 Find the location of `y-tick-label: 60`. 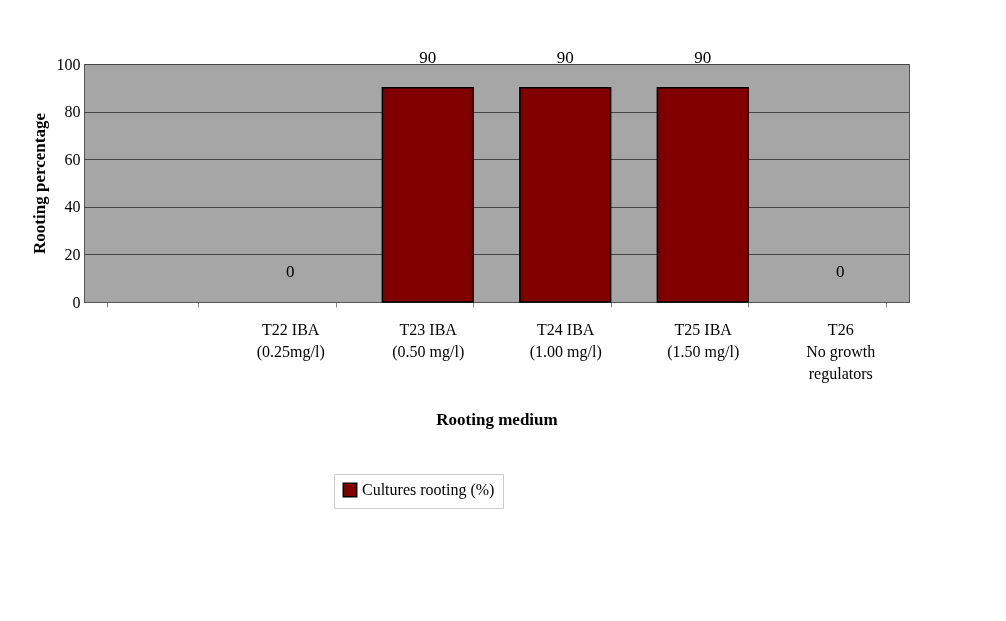

y-tick-label: 60 is located at coordinates (72, 159).